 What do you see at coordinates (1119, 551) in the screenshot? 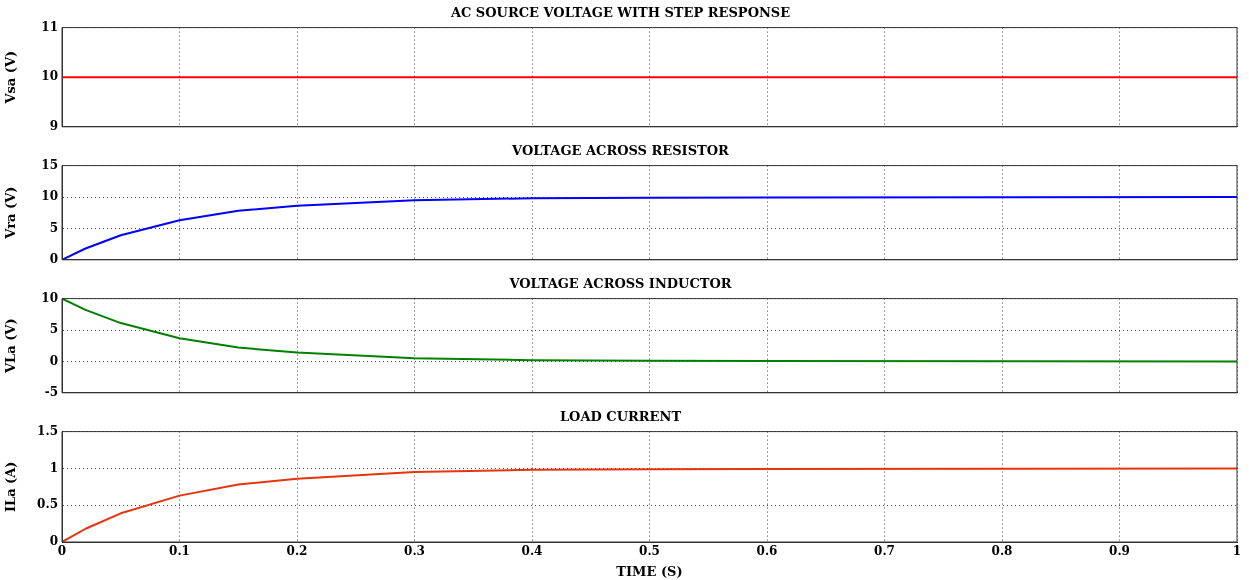
I see `x-tick-label: 0.9` at bounding box center [1119, 551].